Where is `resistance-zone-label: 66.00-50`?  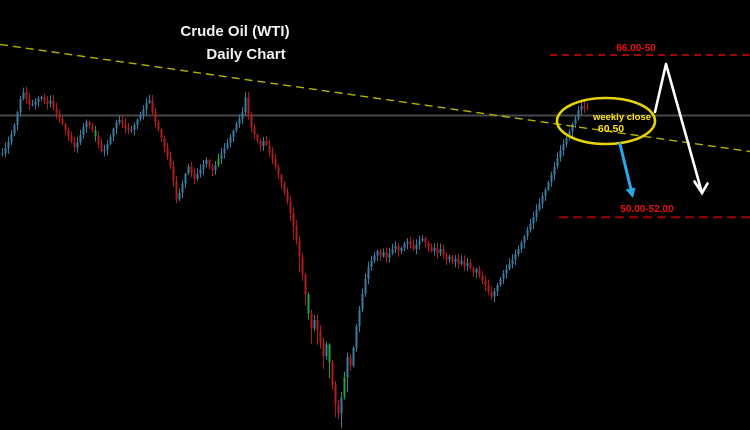 resistance-zone-label: 66.00-50 is located at coordinates (636, 48).